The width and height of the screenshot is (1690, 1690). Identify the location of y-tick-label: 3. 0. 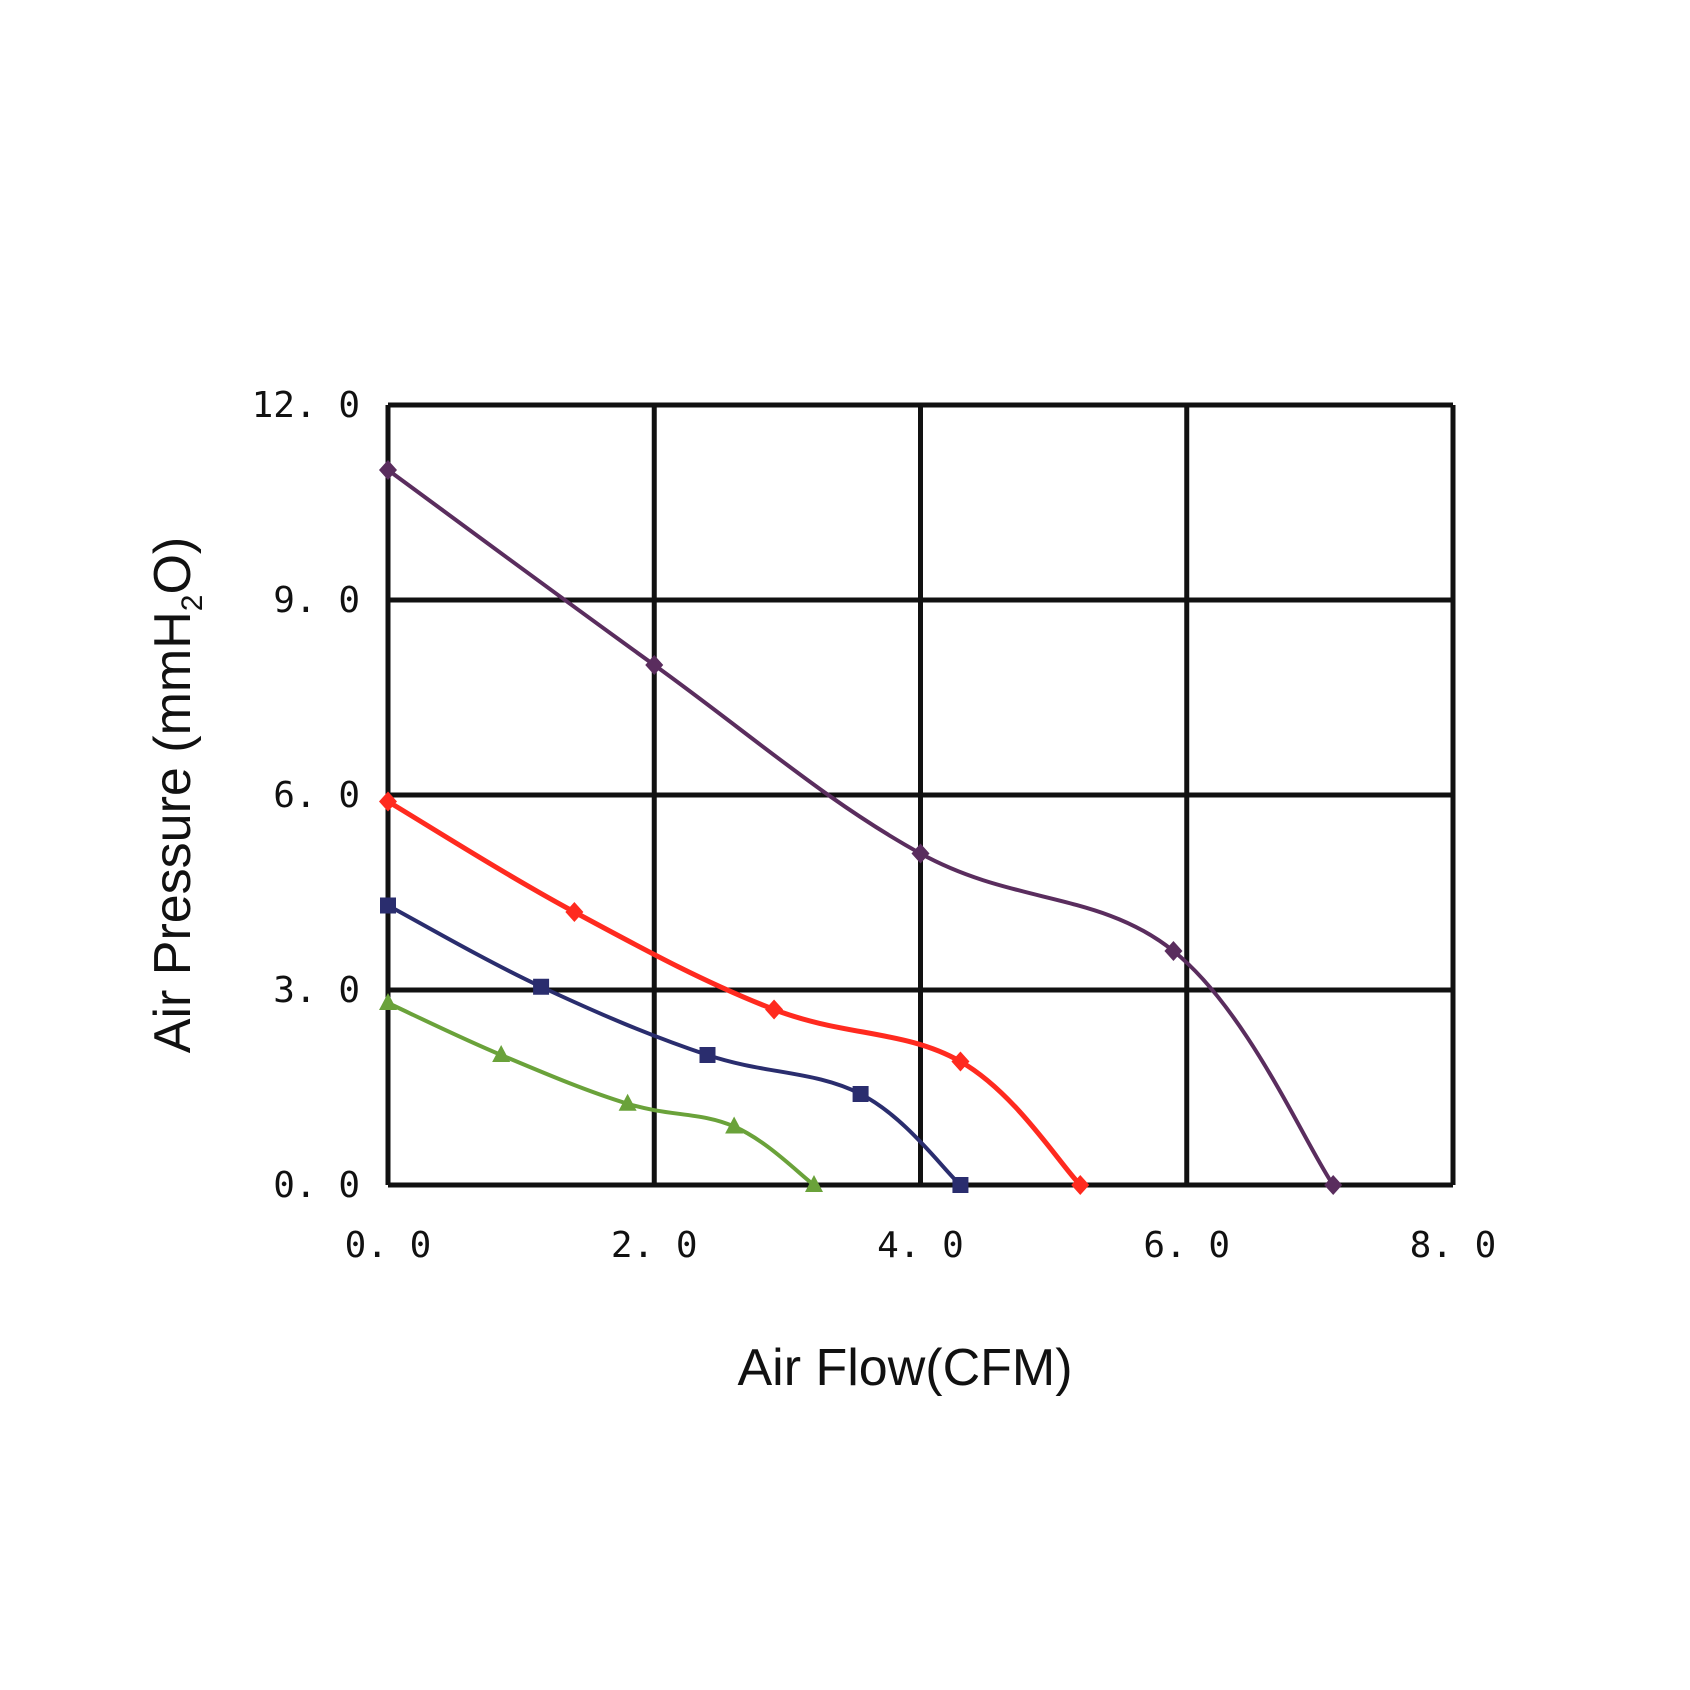
(316, 990).